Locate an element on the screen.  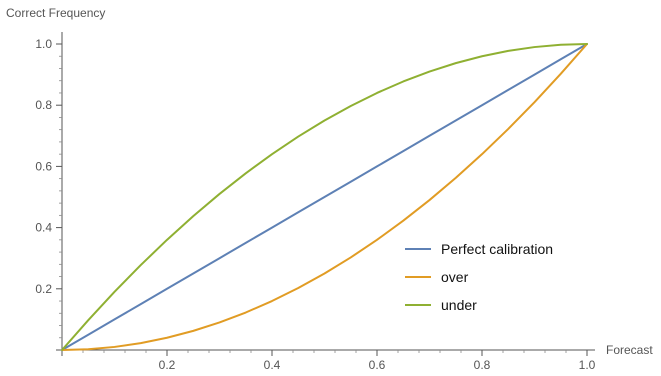
y-tick-label: 1.0 is located at coordinates (43, 44).